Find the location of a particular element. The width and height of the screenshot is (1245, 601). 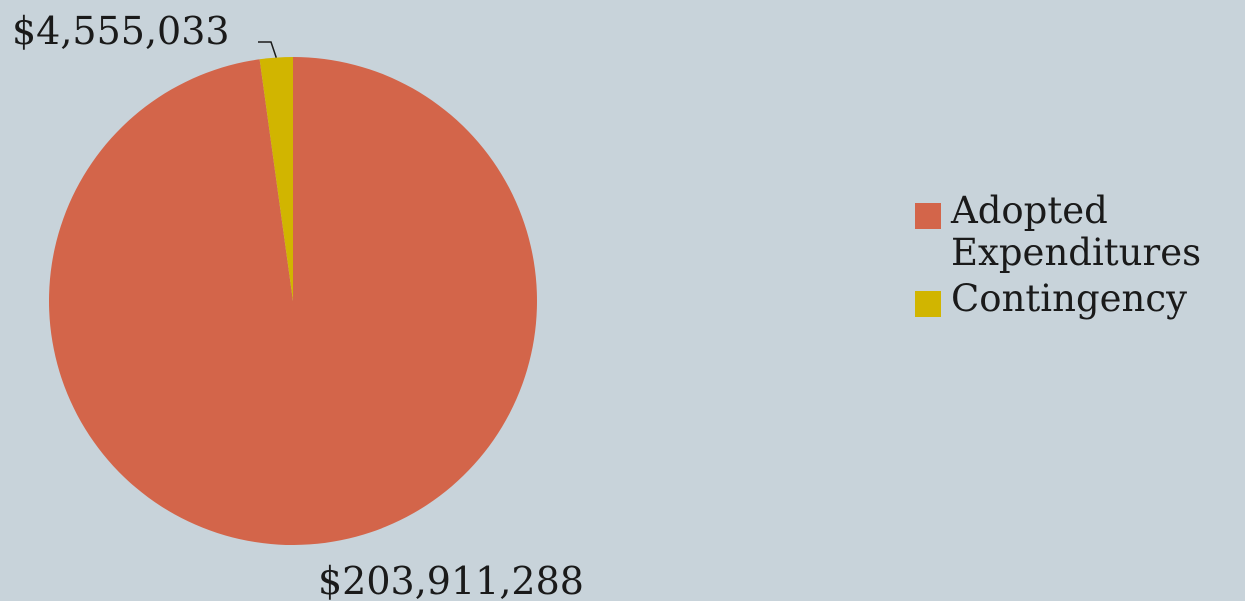

chart-legend: Adopted Expenditures Contingency is located at coordinates (1075, 257).